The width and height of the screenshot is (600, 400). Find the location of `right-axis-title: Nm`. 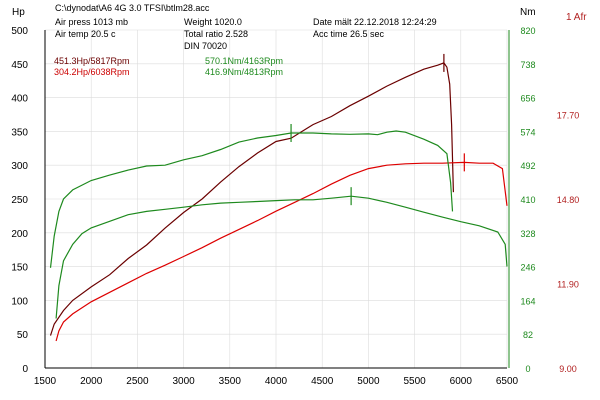

right-axis-title: Nm is located at coordinates (528, 12).